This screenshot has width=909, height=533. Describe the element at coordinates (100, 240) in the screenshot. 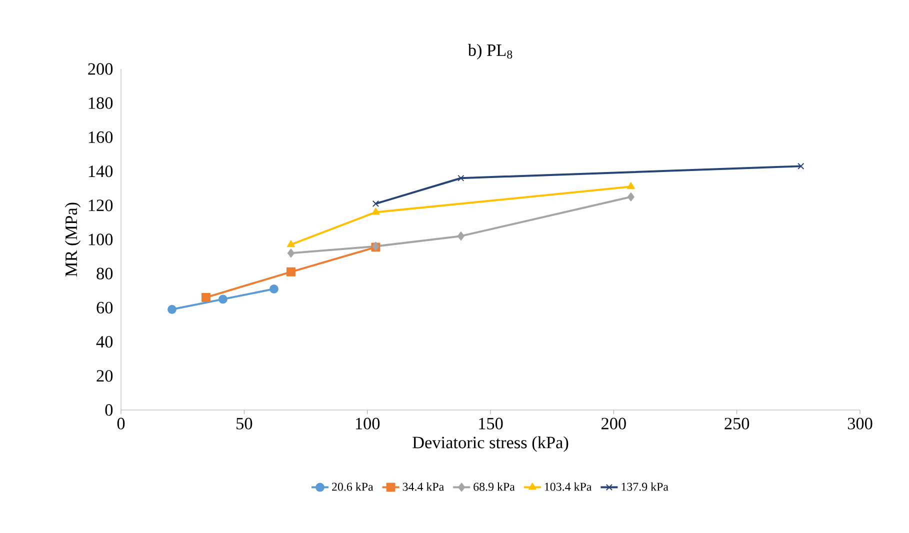

I see `y-tick-label: 100` at that location.